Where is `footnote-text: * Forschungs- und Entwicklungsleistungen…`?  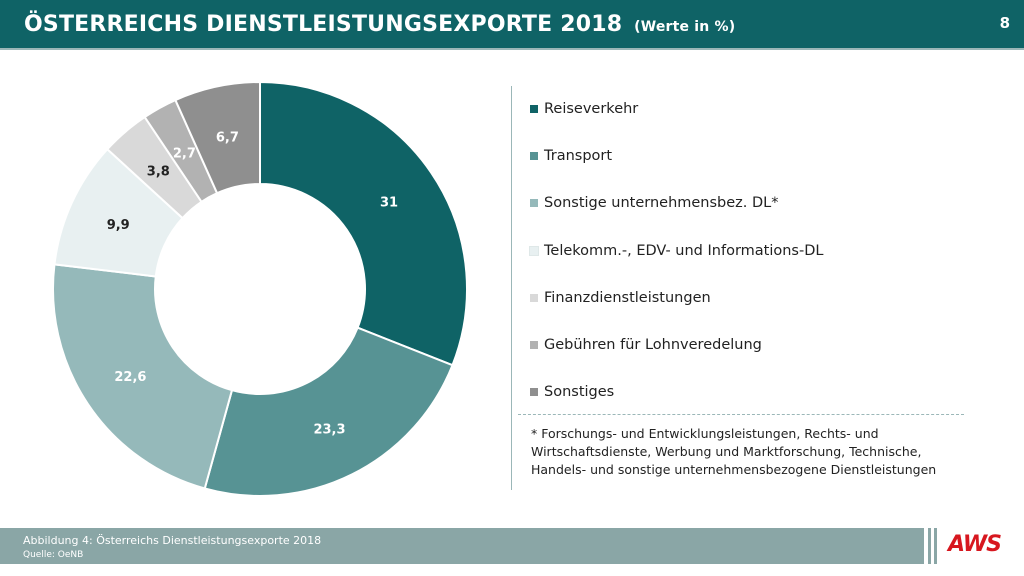 footnote-text: * Forschungs- und Entwicklungsleistungen… is located at coordinates (734, 451).